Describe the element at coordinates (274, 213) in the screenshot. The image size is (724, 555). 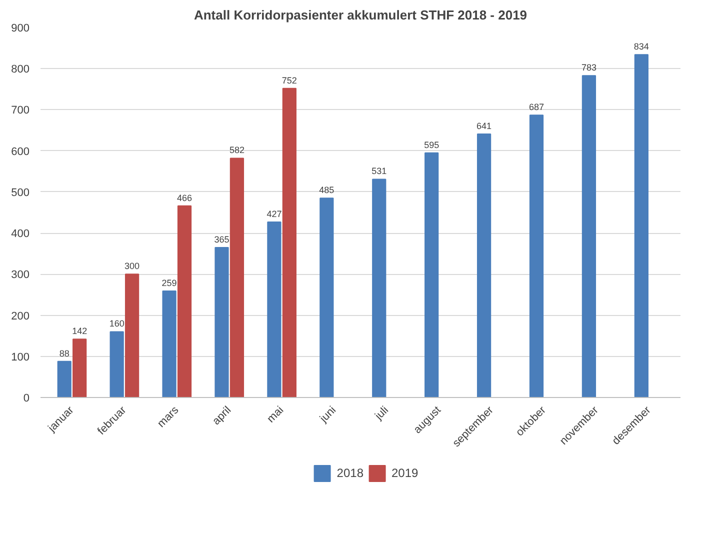
I see `data-label: 427` at that location.